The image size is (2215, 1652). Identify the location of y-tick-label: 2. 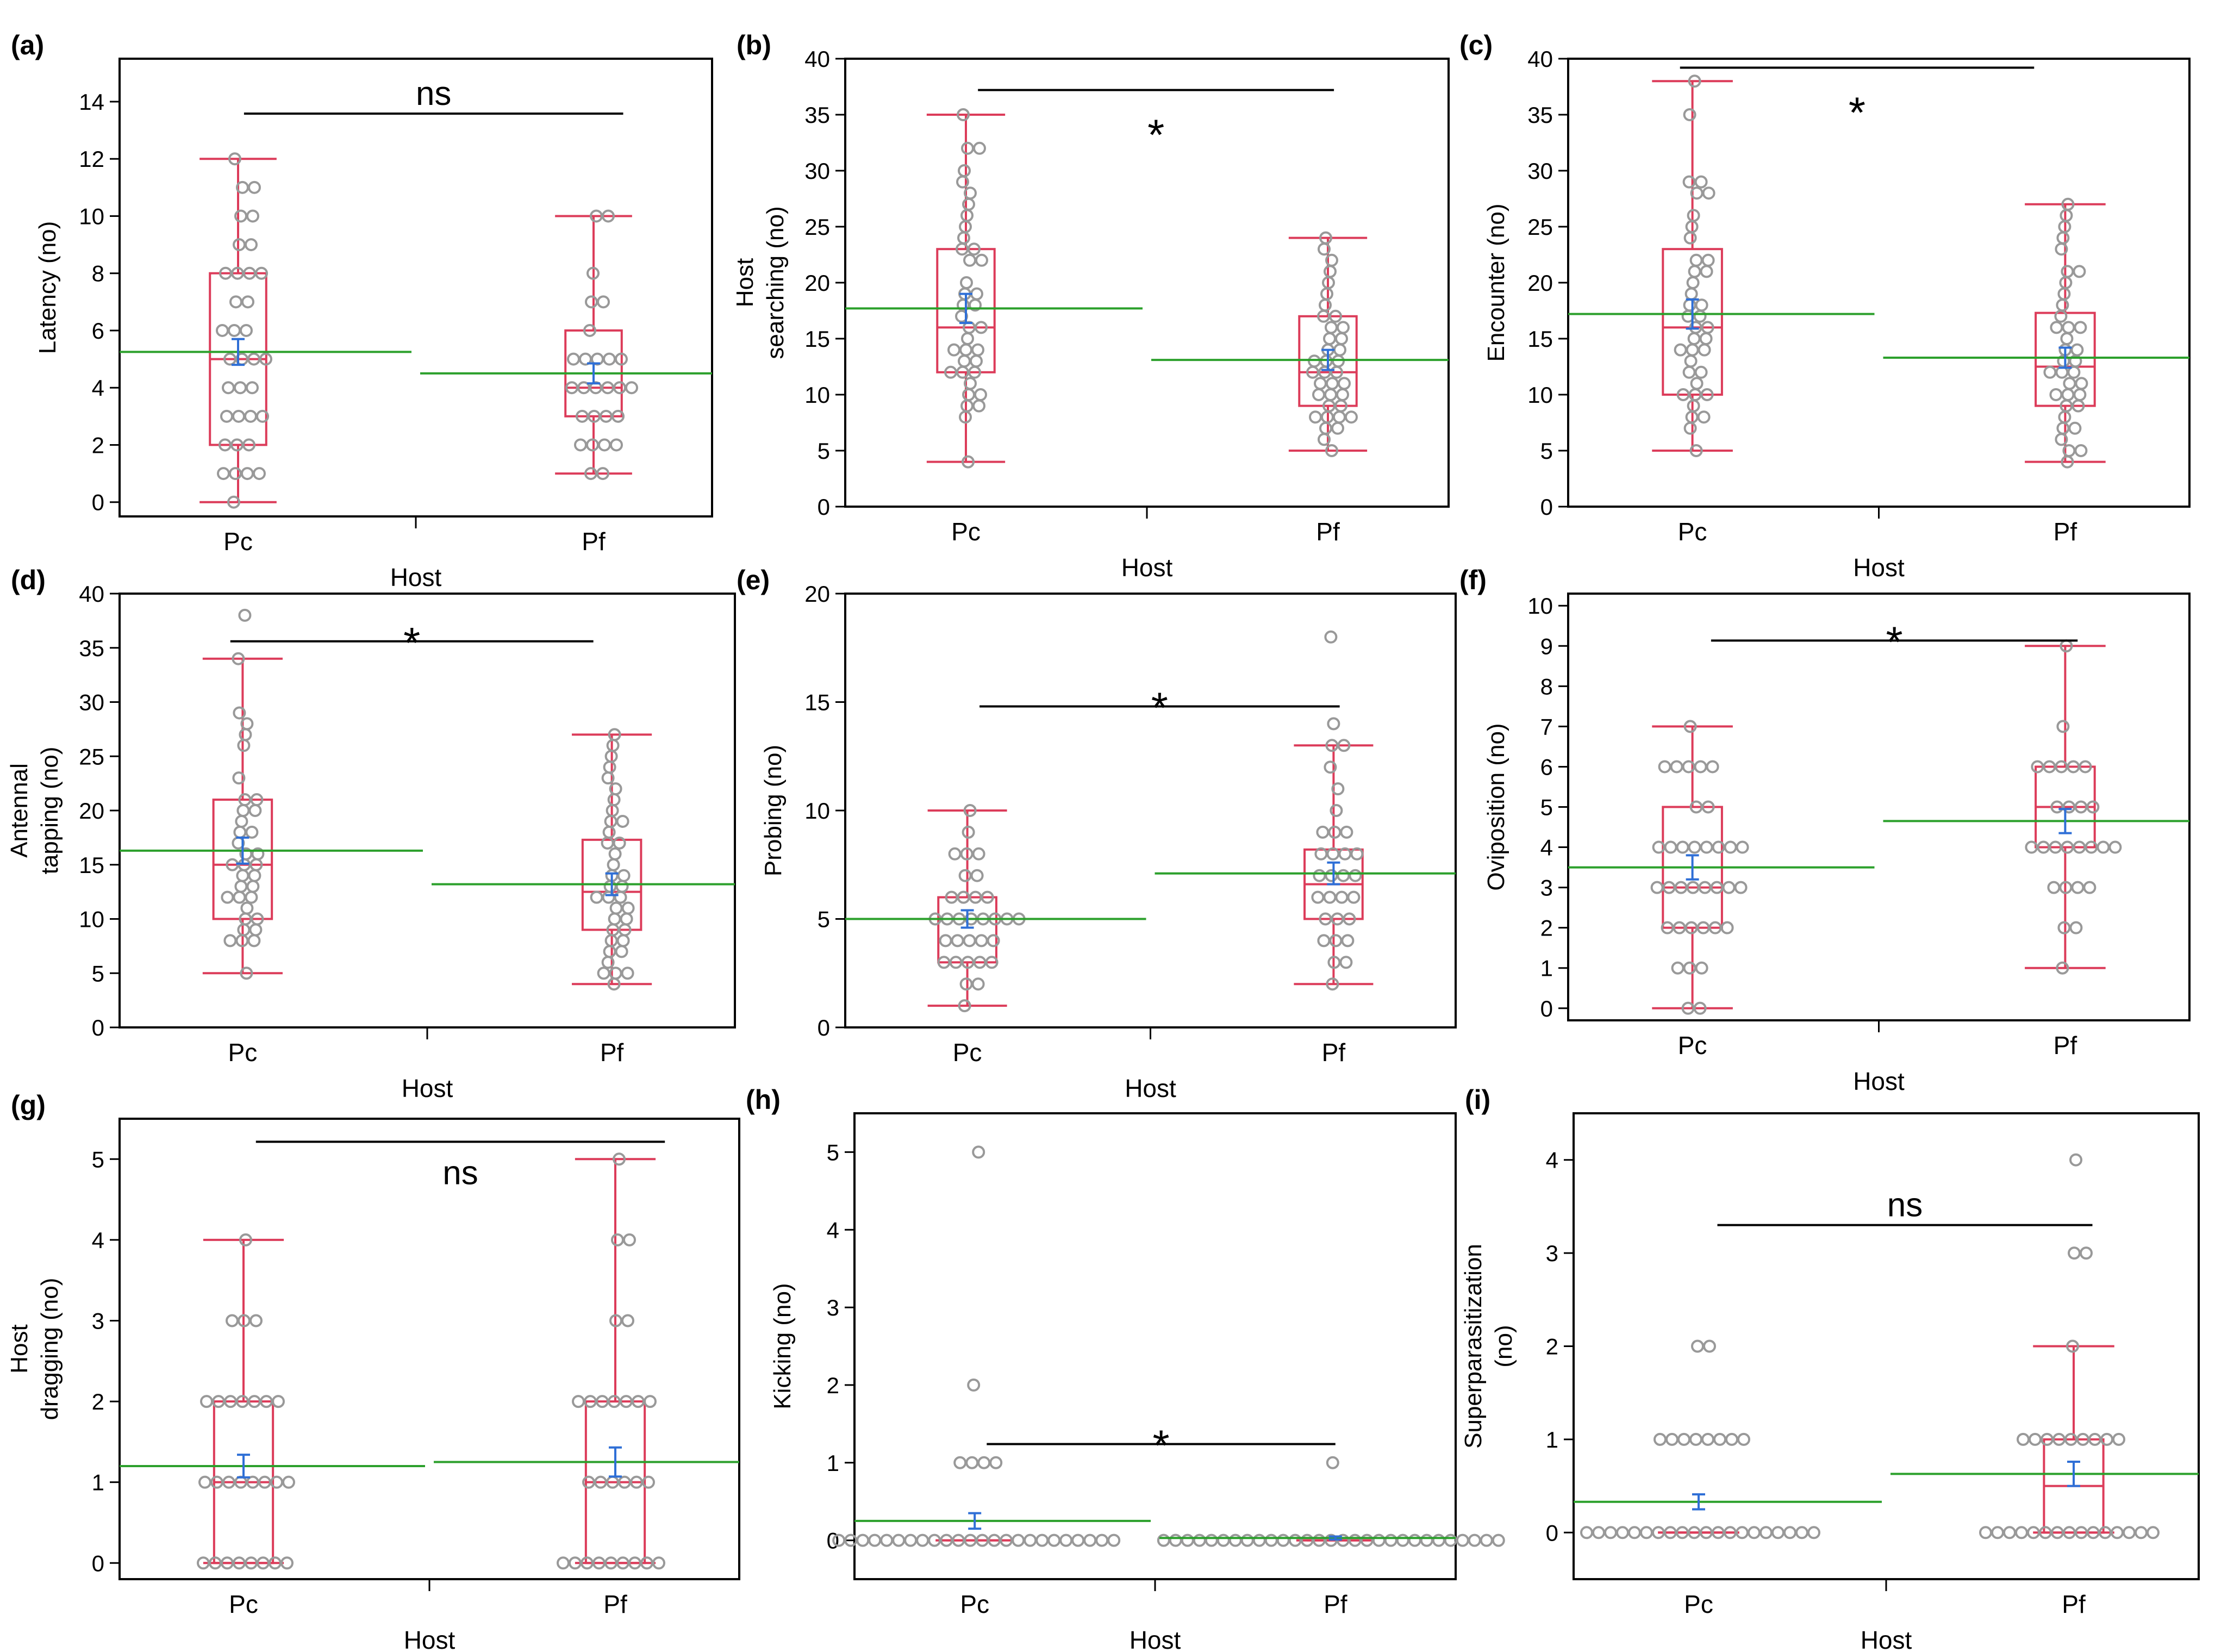
(833, 1386).